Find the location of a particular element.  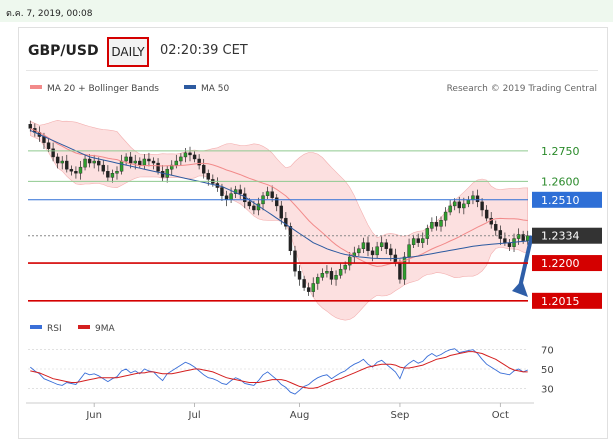

rsi-legend-label: RSI is located at coordinates (54, 329).